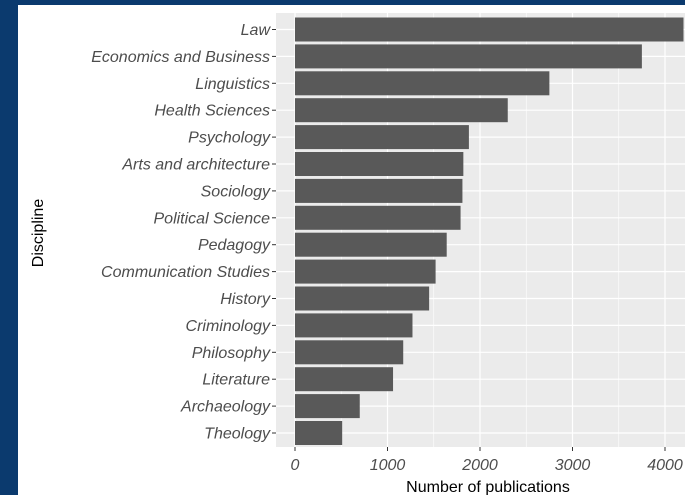 The image size is (685, 495). Describe the element at coordinates (212, 218) in the screenshot. I see `category-label: Political Science` at that location.